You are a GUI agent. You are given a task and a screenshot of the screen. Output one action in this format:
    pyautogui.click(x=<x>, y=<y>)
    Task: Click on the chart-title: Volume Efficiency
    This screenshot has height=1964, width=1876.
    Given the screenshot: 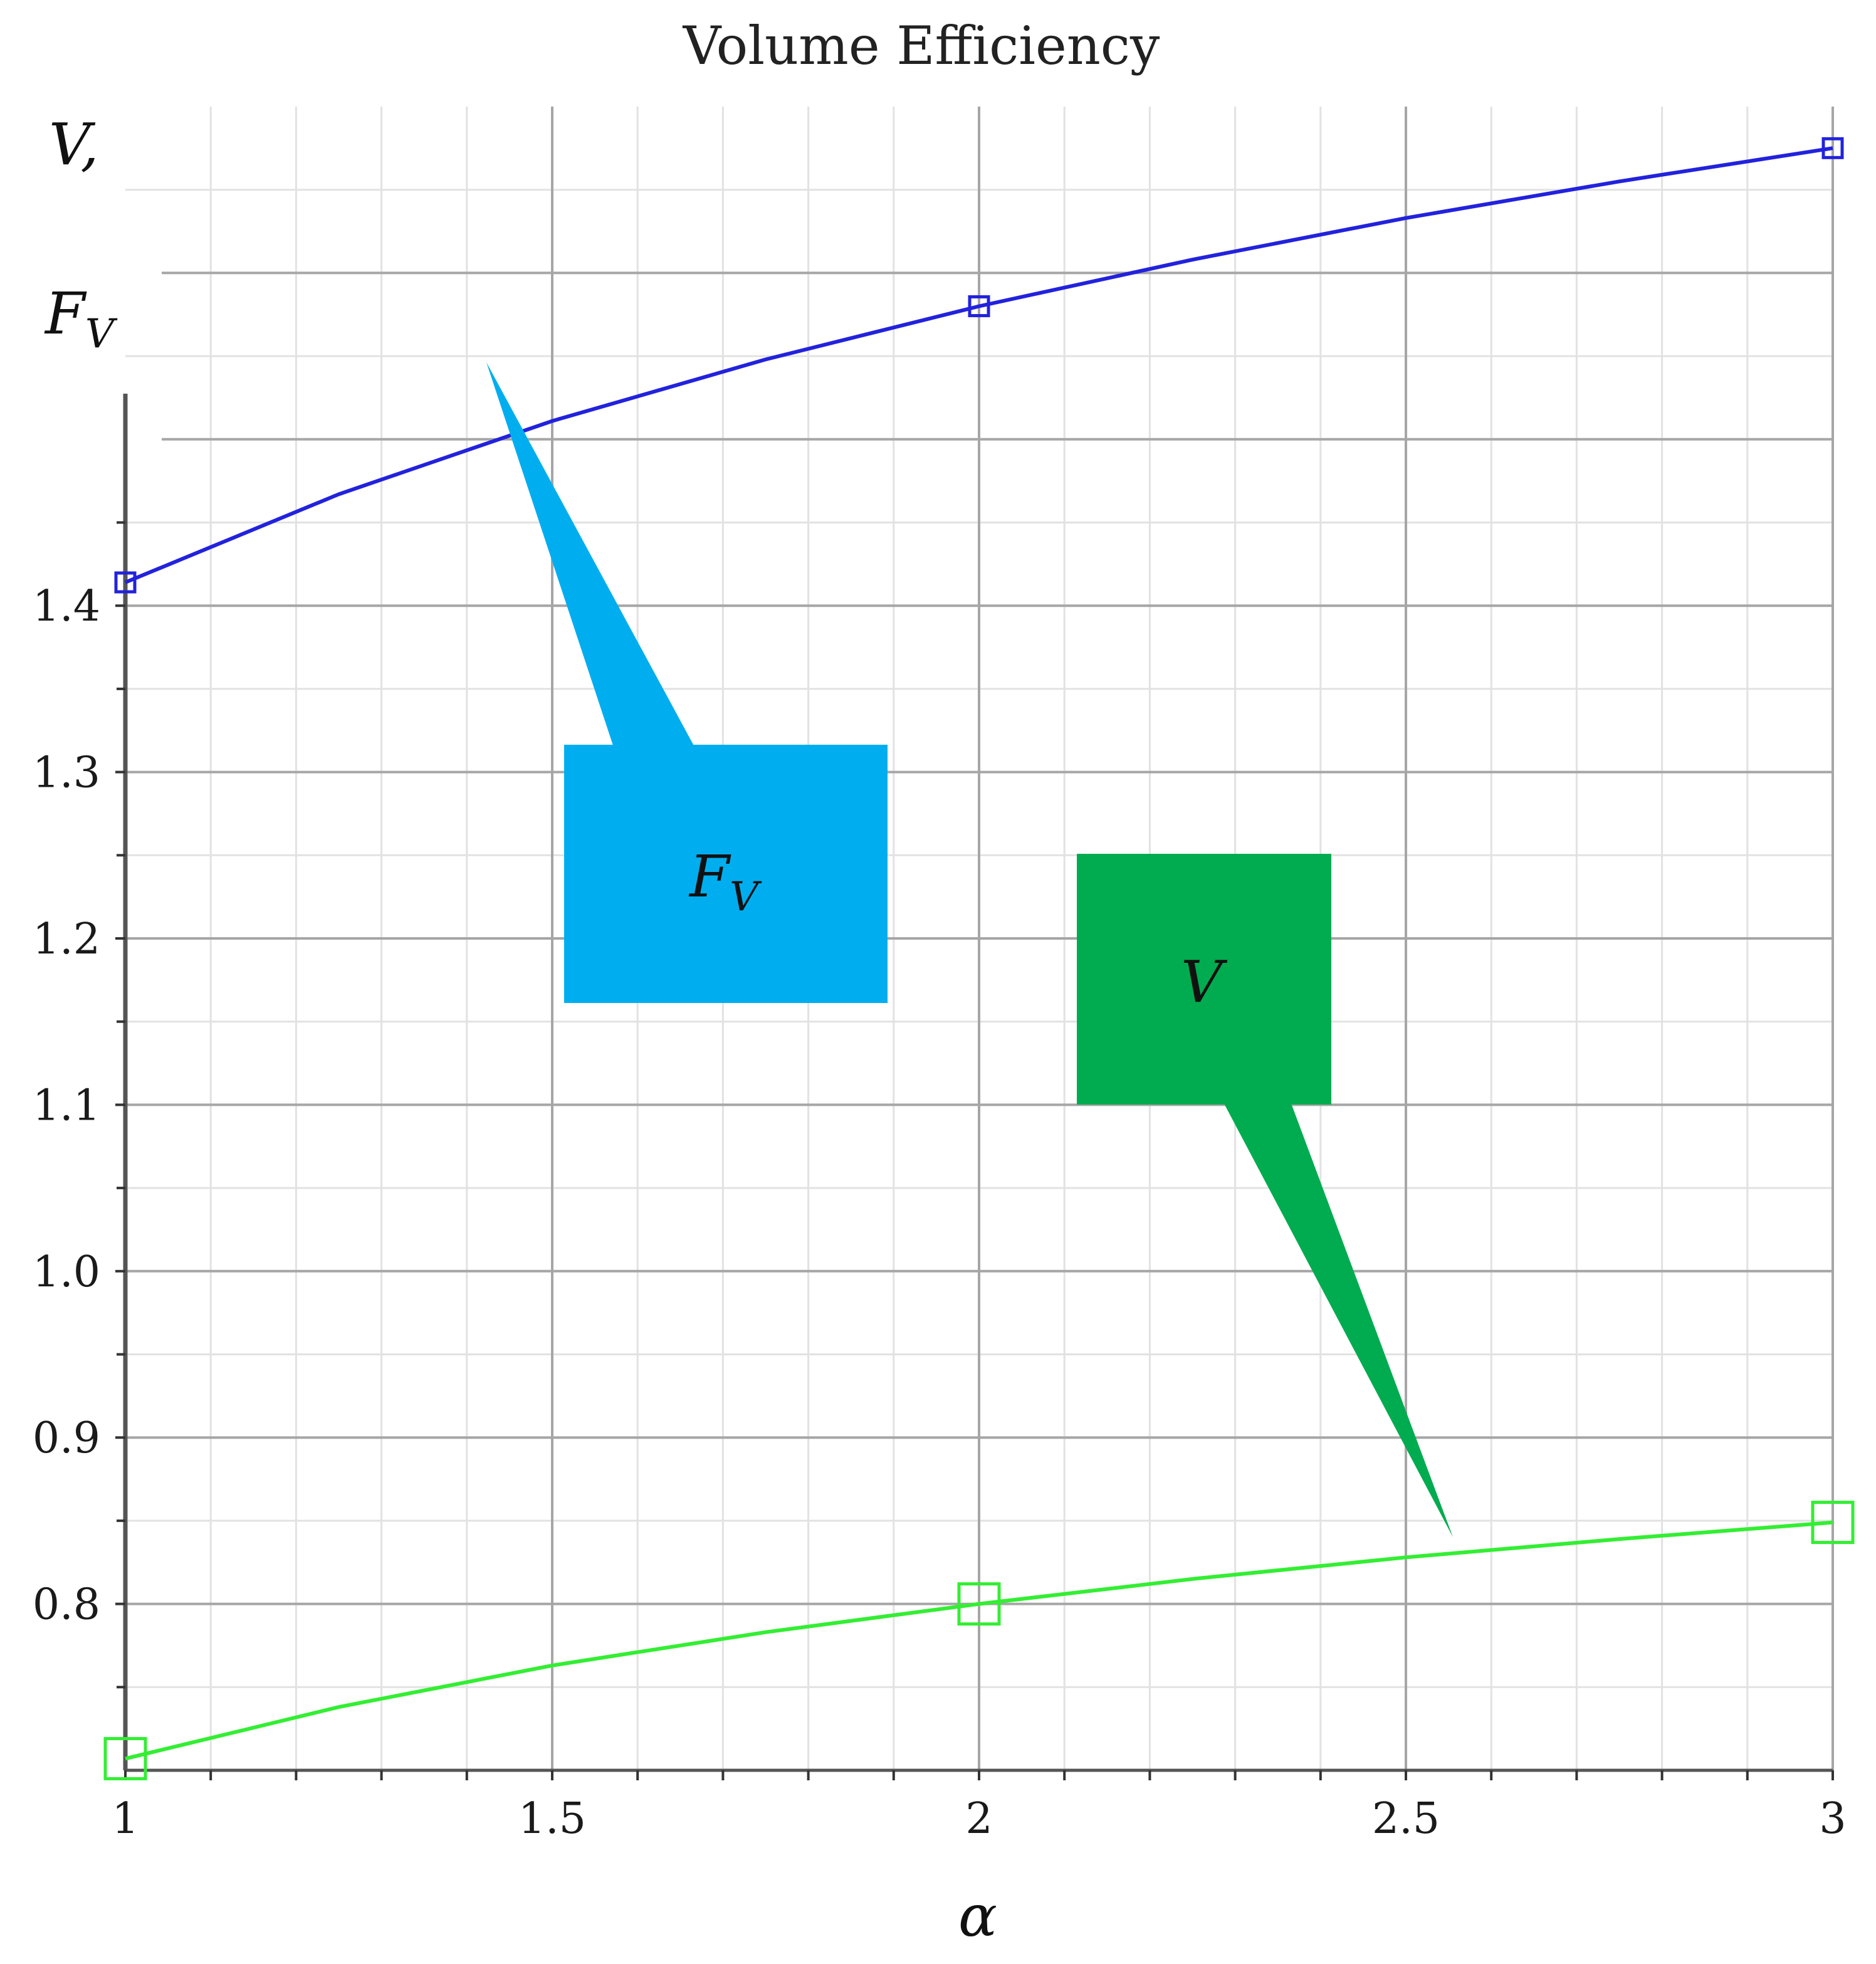 What is the action you would take?
    pyautogui.click(x=921, y=45)
    